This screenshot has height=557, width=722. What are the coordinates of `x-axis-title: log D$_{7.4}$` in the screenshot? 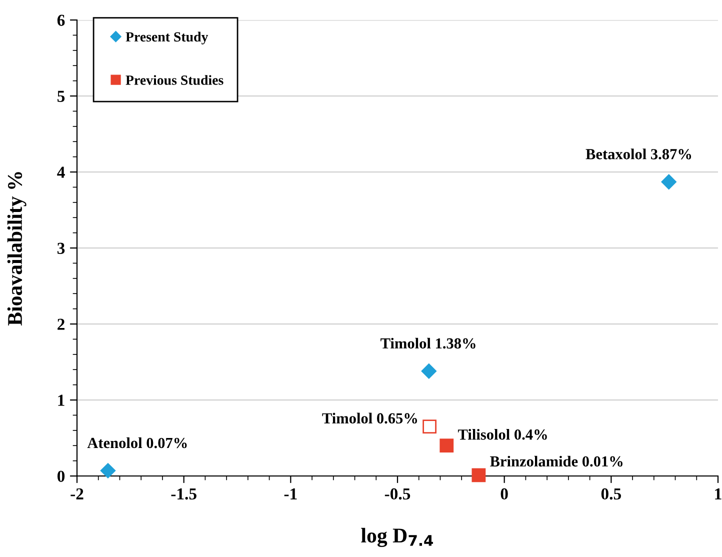 It's located at (397, 537).